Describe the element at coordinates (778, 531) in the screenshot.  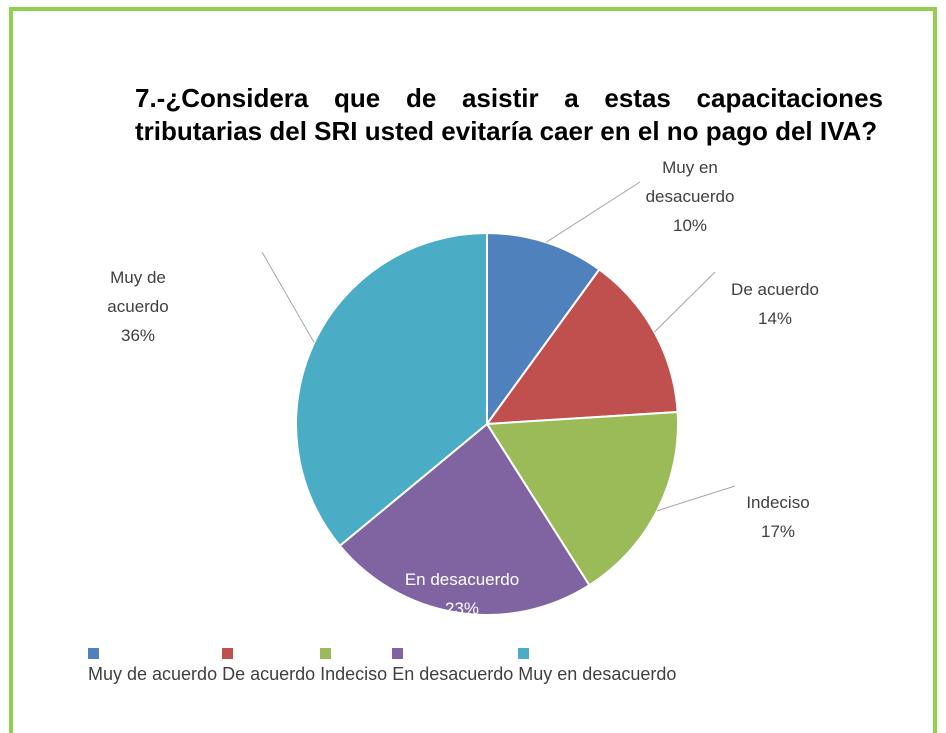
I see `data-label-value: 17%` at that location.